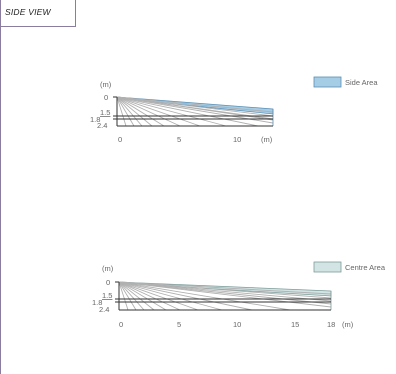  I want to click on centre-y-tick-label-0: 0, so click(108, 282).